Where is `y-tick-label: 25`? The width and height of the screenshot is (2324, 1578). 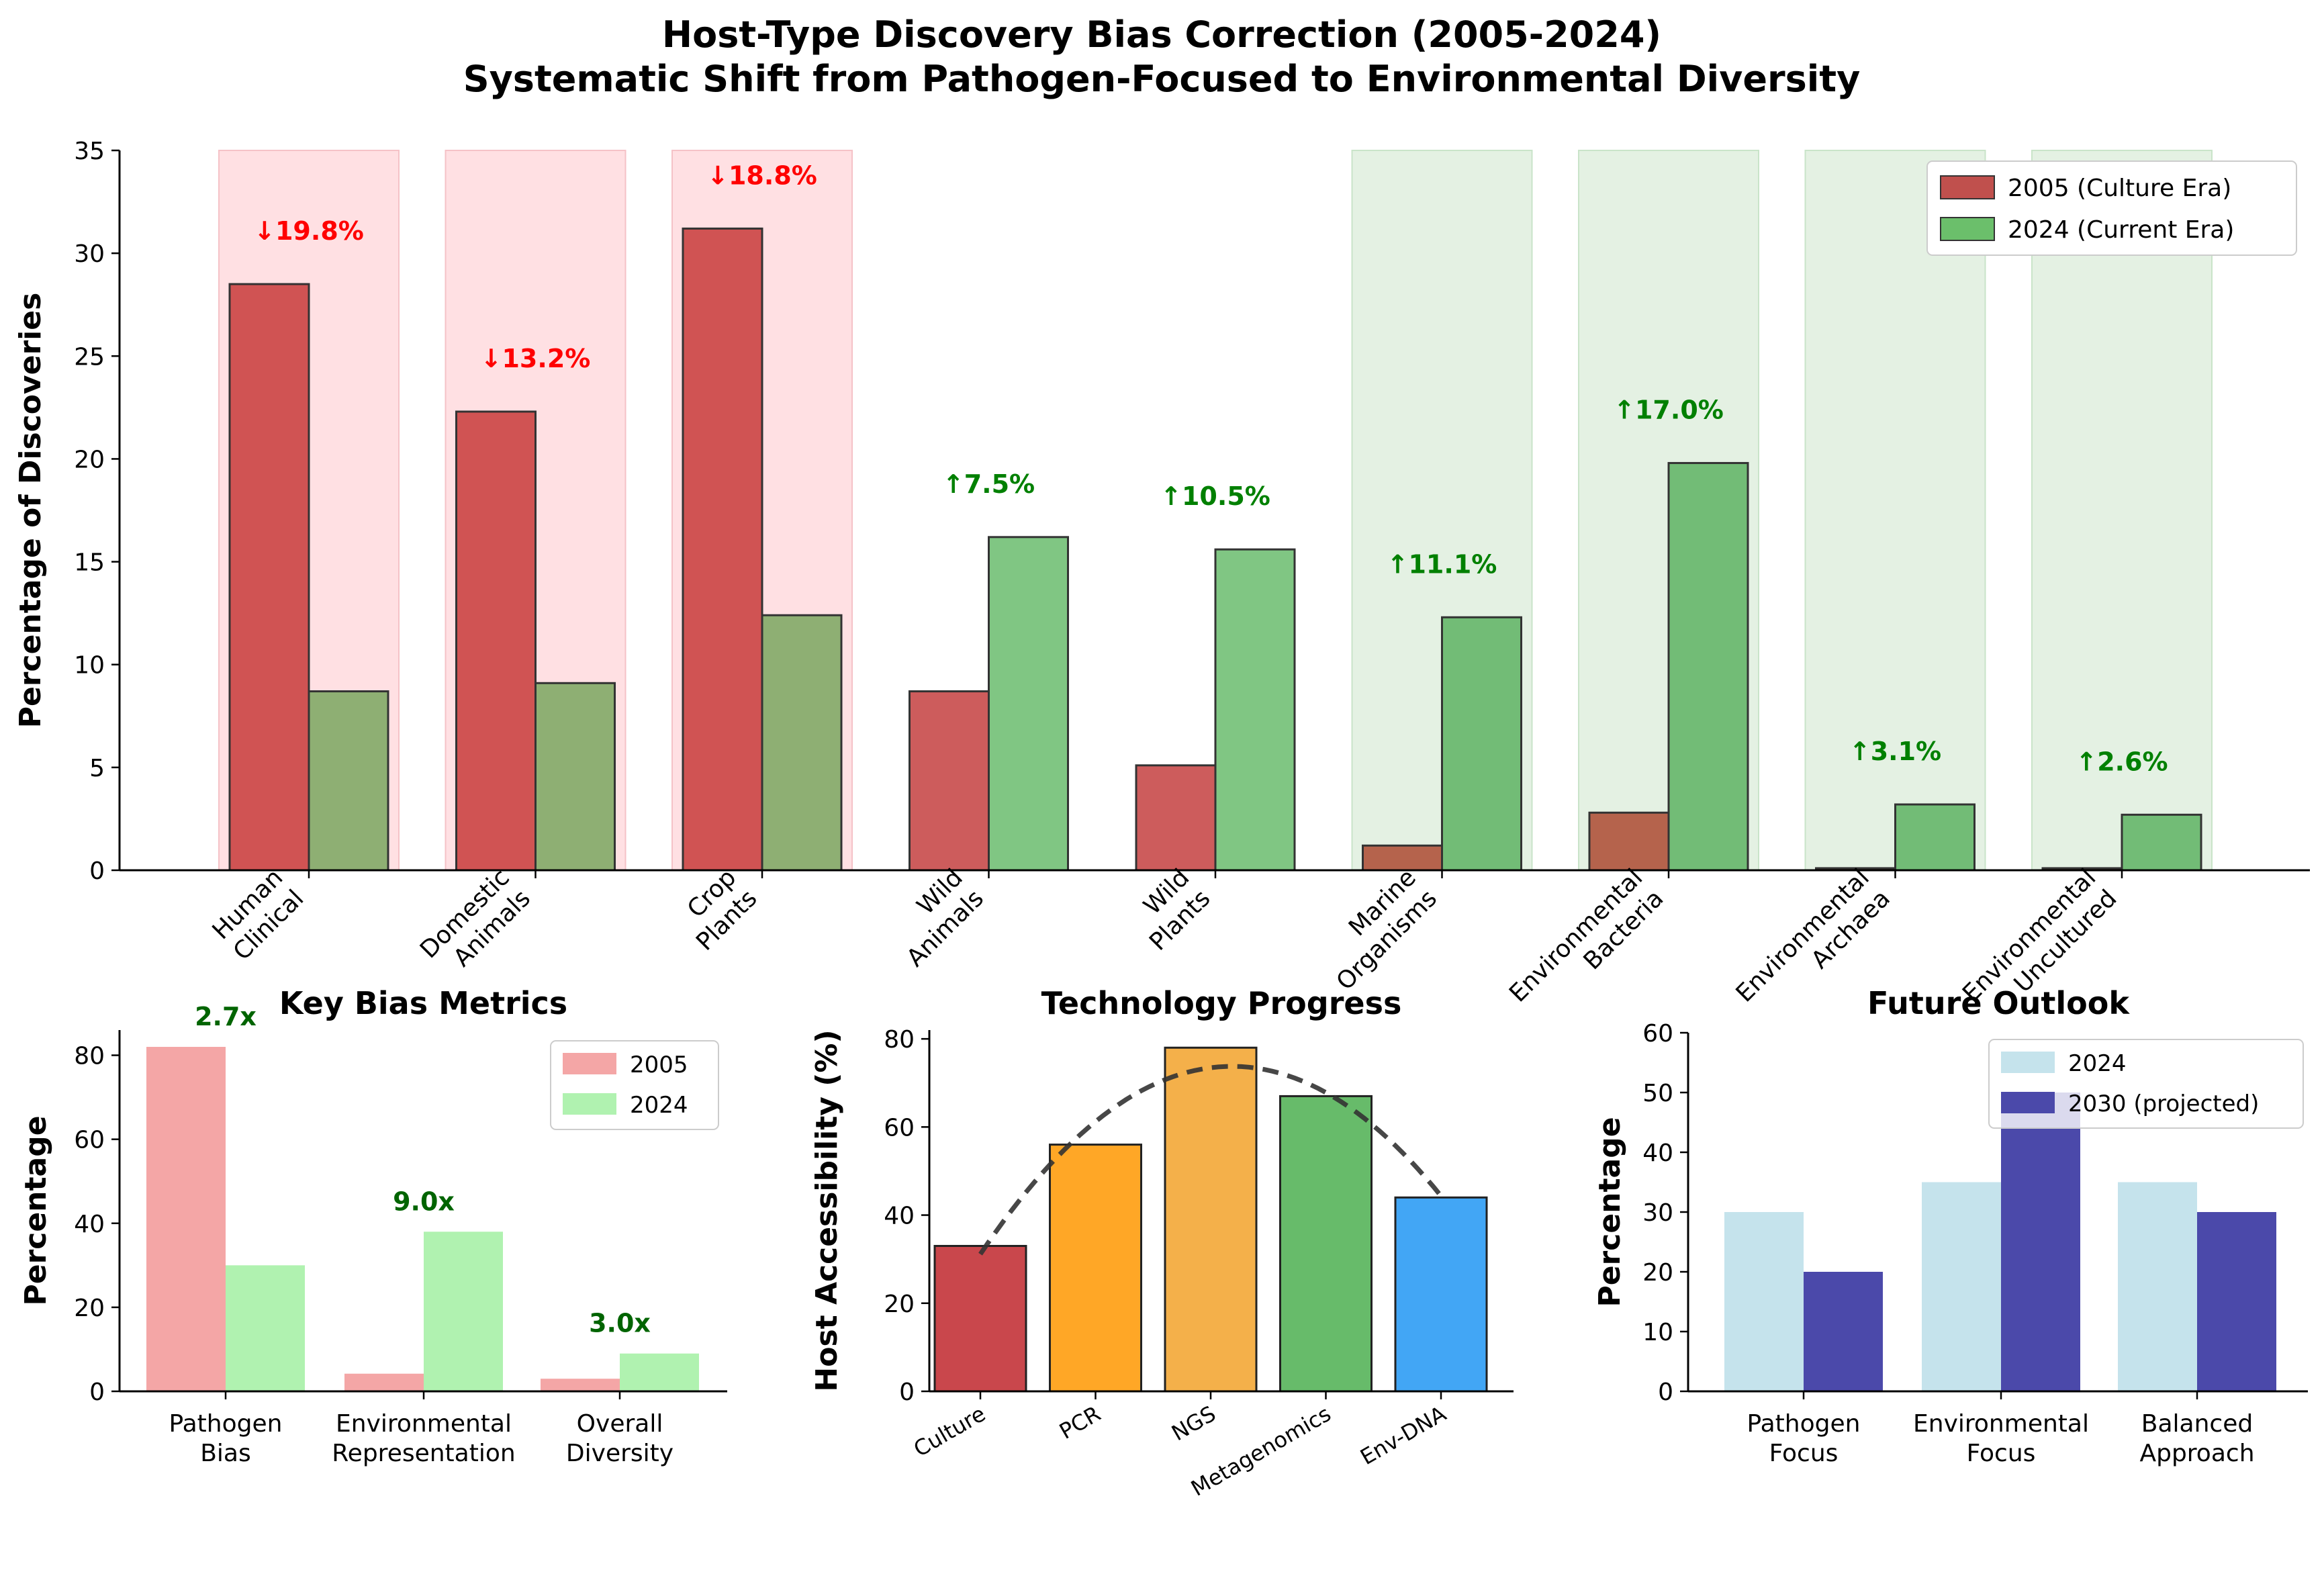 y-tick-label: 25 is located at coordinates (89, 357).